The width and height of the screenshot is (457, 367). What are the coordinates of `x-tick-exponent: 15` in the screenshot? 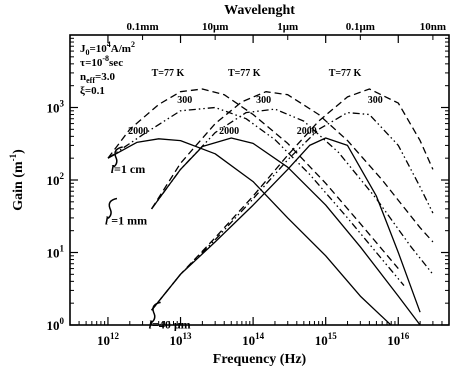 It's located at (333, 336).